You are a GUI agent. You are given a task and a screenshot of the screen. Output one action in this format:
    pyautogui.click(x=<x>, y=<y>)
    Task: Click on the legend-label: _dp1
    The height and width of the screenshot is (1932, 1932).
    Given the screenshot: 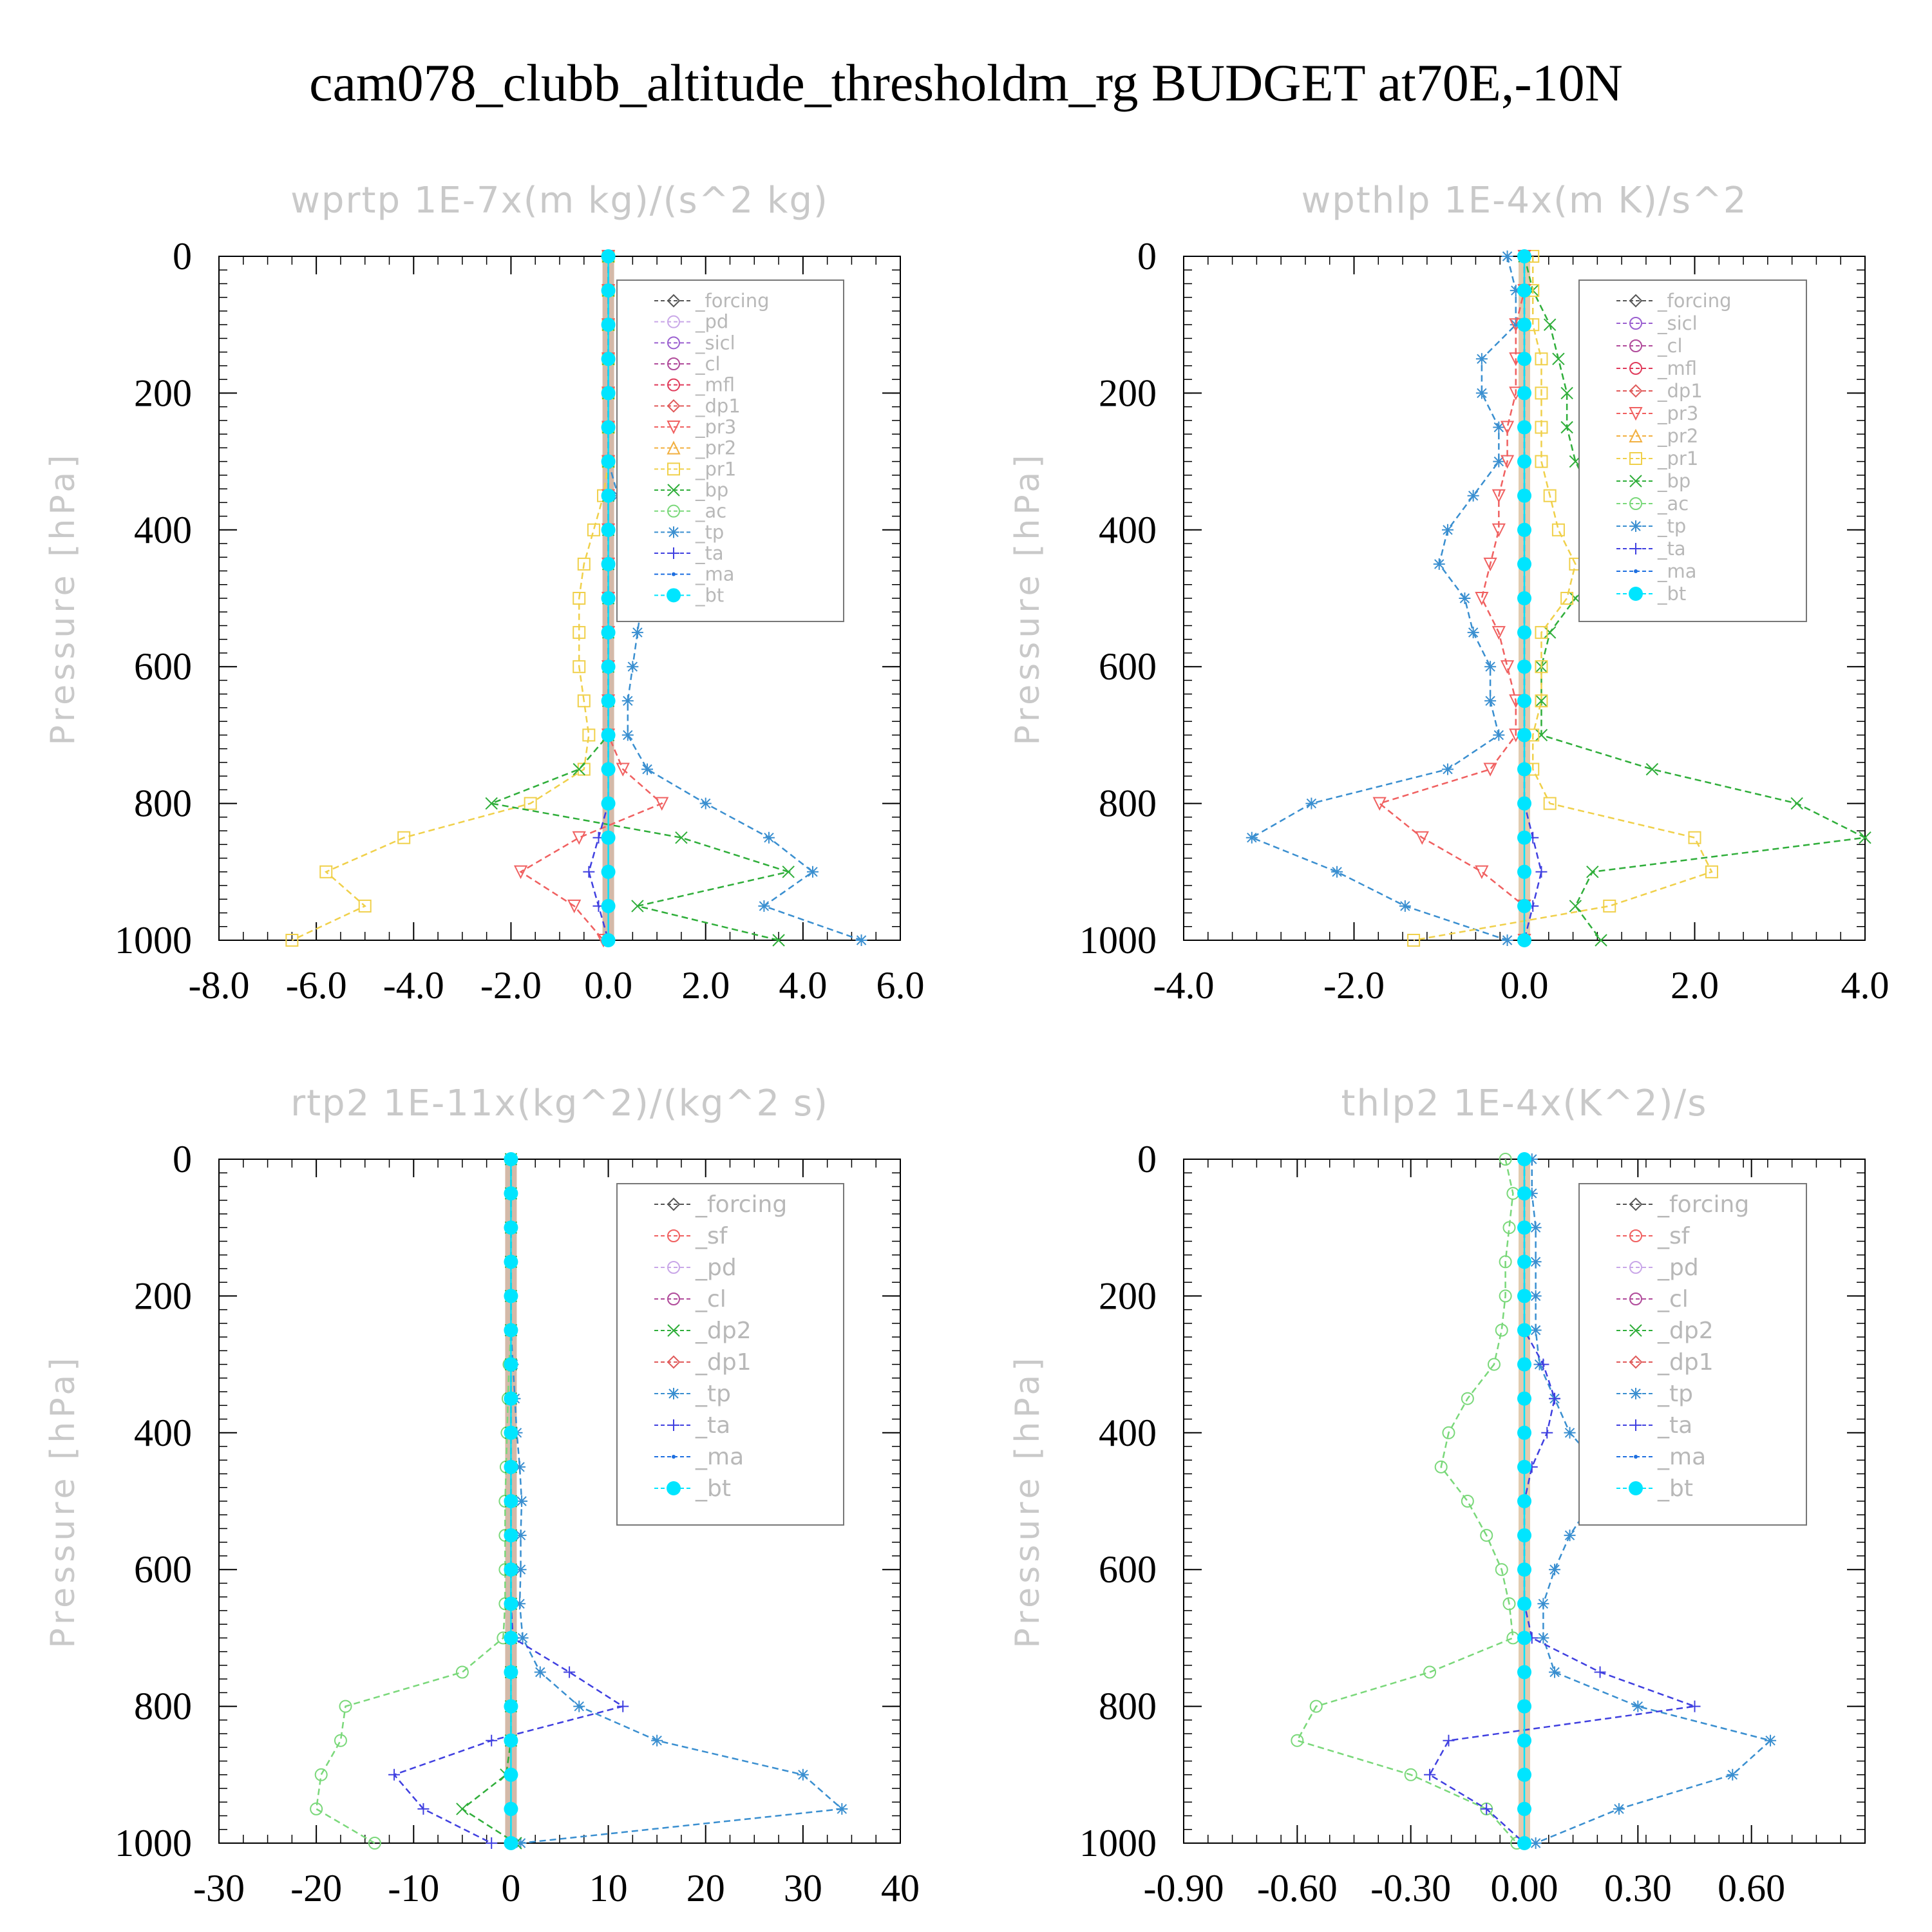 What is the action you would take?
    pyautogui.click(x=1686, y=1362)
    